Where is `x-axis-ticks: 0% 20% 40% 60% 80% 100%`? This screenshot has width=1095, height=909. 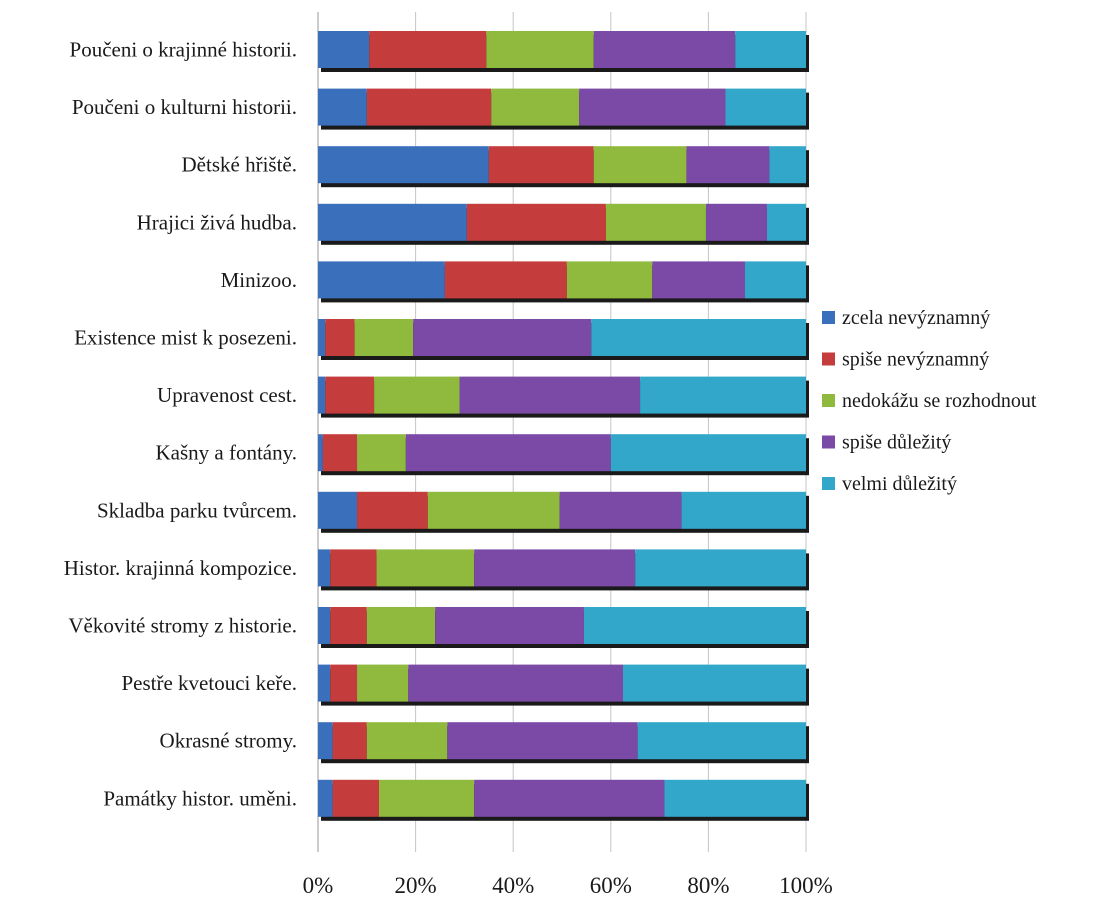
x-axis-ticks: 0% 20% 40% 60% 80% 100% is located at coordinates (568, 885).